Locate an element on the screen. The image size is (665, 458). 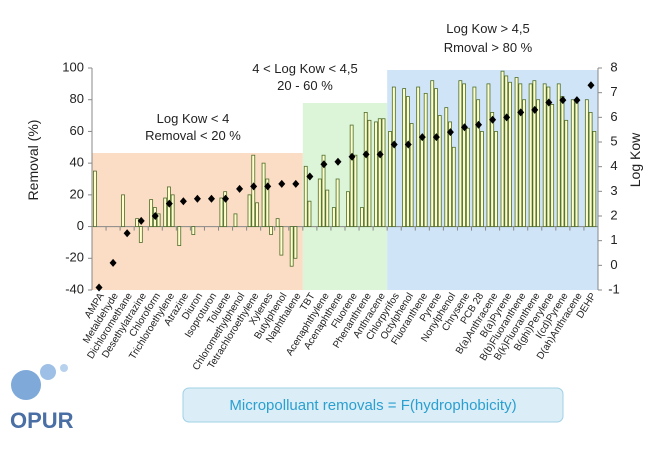
y-tick-label: 20 is located at coordinates (77, 193).